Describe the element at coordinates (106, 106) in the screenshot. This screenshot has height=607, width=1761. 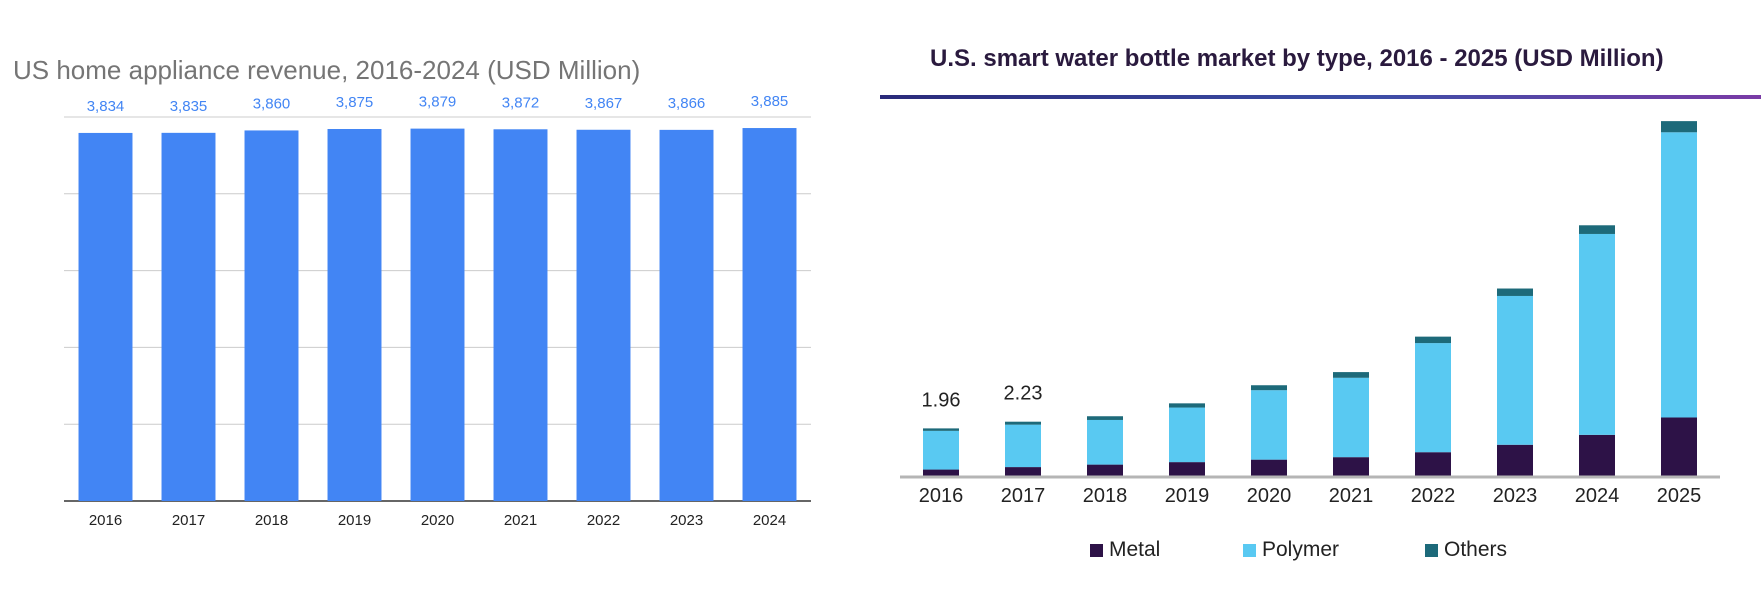
I see `data-label: 3,834` at that location.